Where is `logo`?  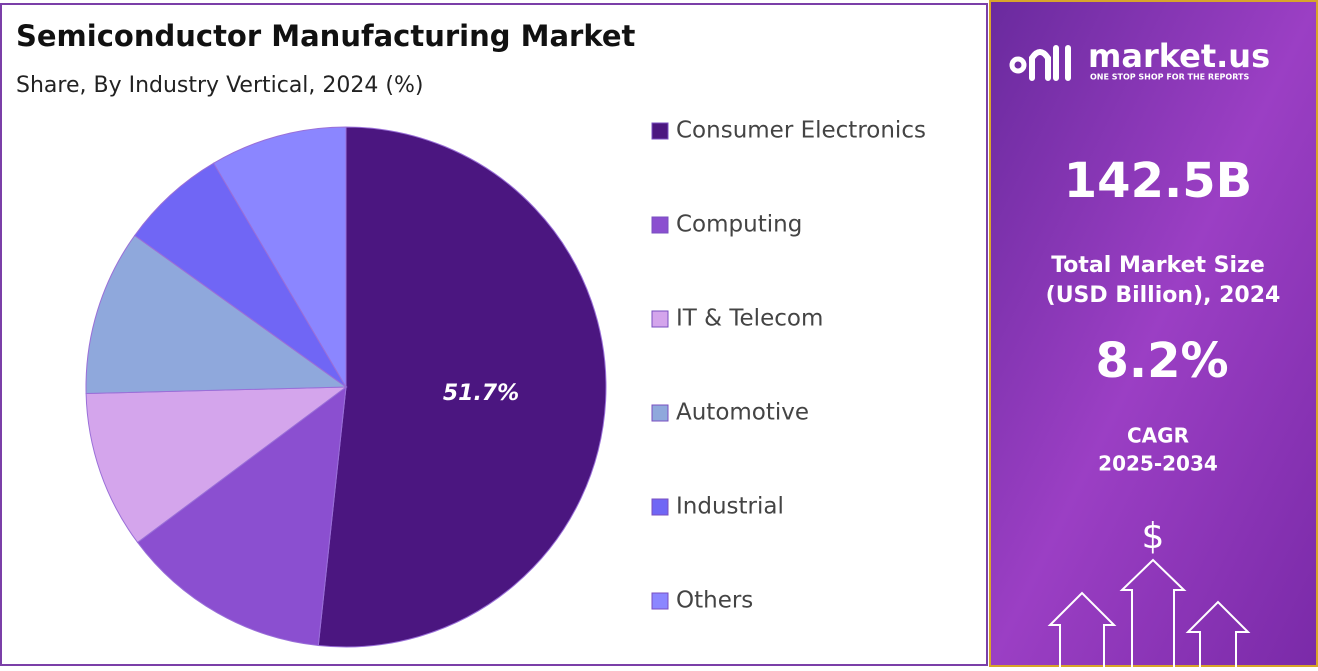 logo is located at coordinates (1040, 63).